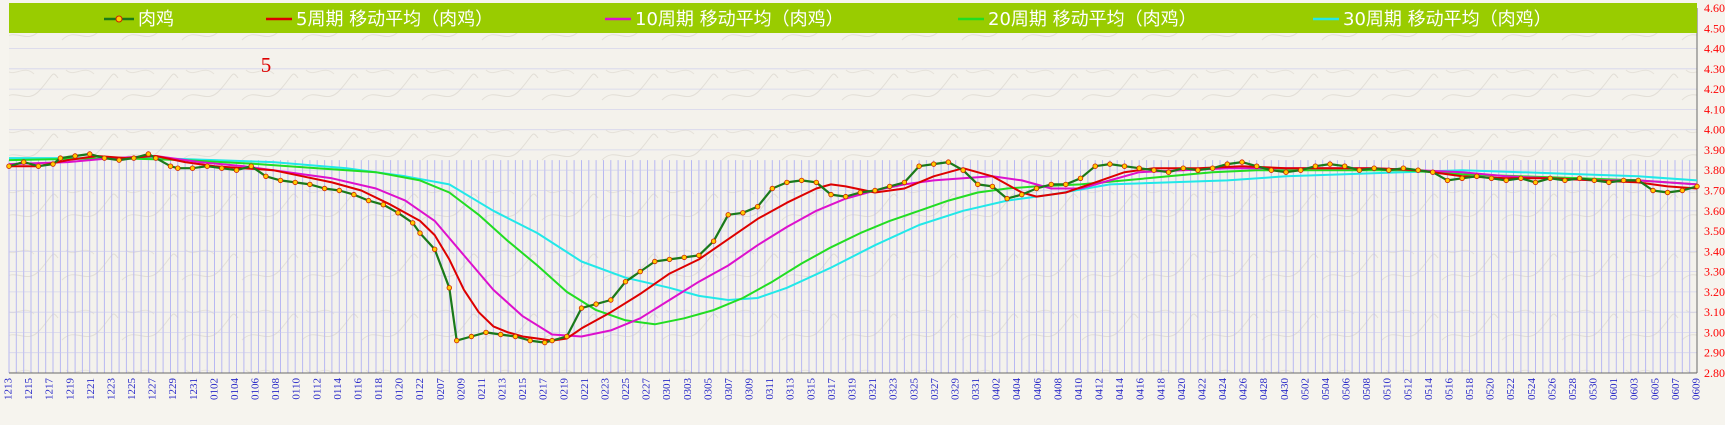 Image resolution: width=1725 pixels, height=425 pixels. Describe the element at coordinates (256, 389) in the screenshot. I see `x-tick-label: 0106` at that location.